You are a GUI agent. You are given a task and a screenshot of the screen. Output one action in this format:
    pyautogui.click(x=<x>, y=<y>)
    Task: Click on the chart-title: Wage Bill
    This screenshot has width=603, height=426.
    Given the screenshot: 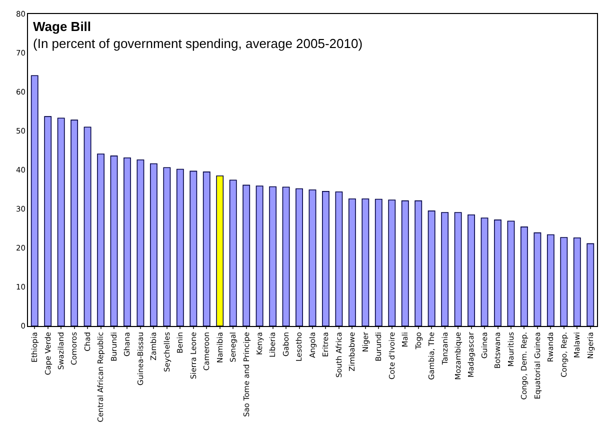 What is the action you would take?
    pyautogui.click(x=62, y=26)
    